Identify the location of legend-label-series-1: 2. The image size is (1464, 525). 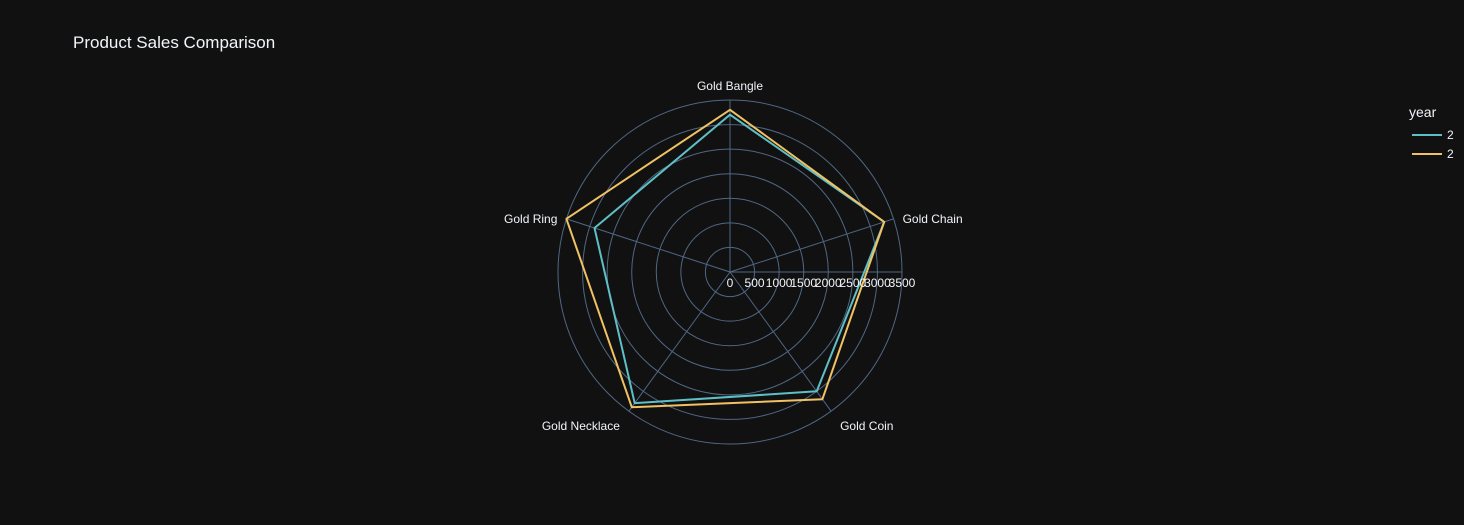
(1450, 153).